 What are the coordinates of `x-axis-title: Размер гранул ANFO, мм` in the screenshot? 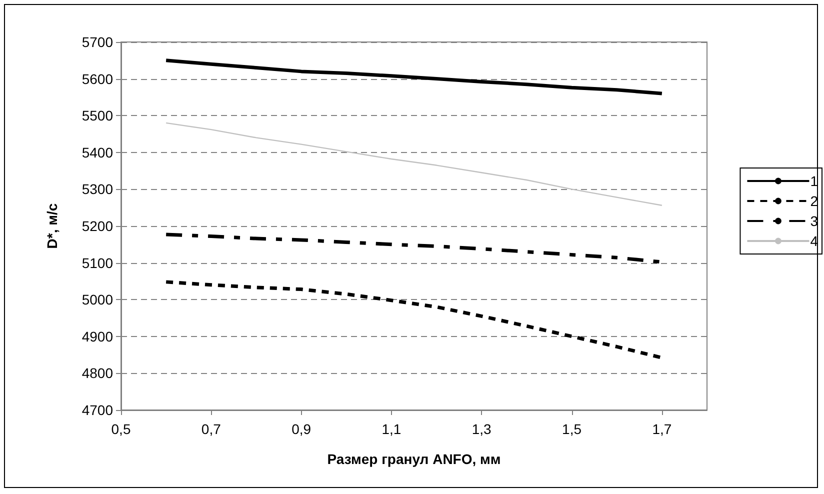 It's located at (414, 459).